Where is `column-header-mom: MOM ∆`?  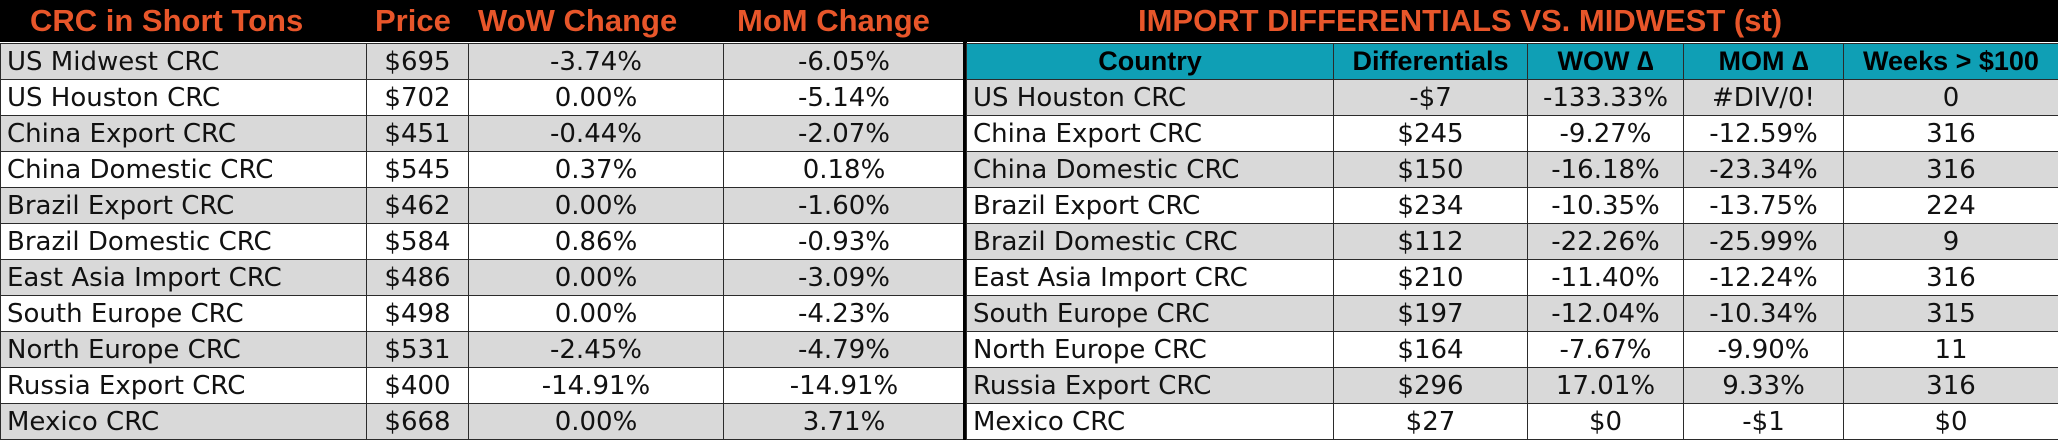 column-header-mom: MOM ∆ is located at coordinates (1763, 61).